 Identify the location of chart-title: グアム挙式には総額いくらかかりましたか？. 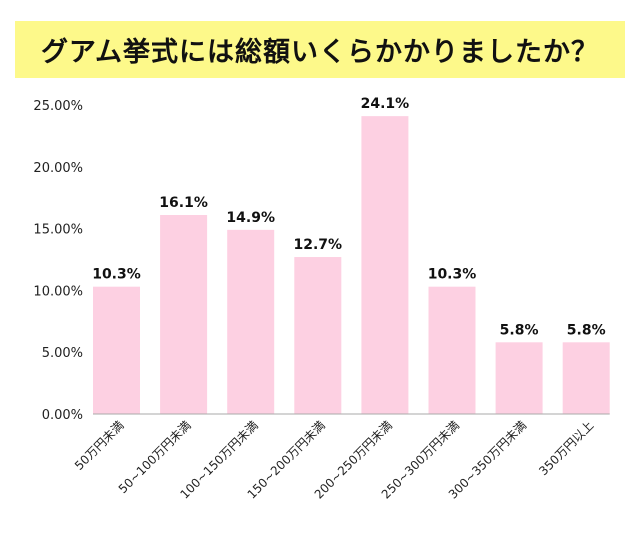
(320, 52).